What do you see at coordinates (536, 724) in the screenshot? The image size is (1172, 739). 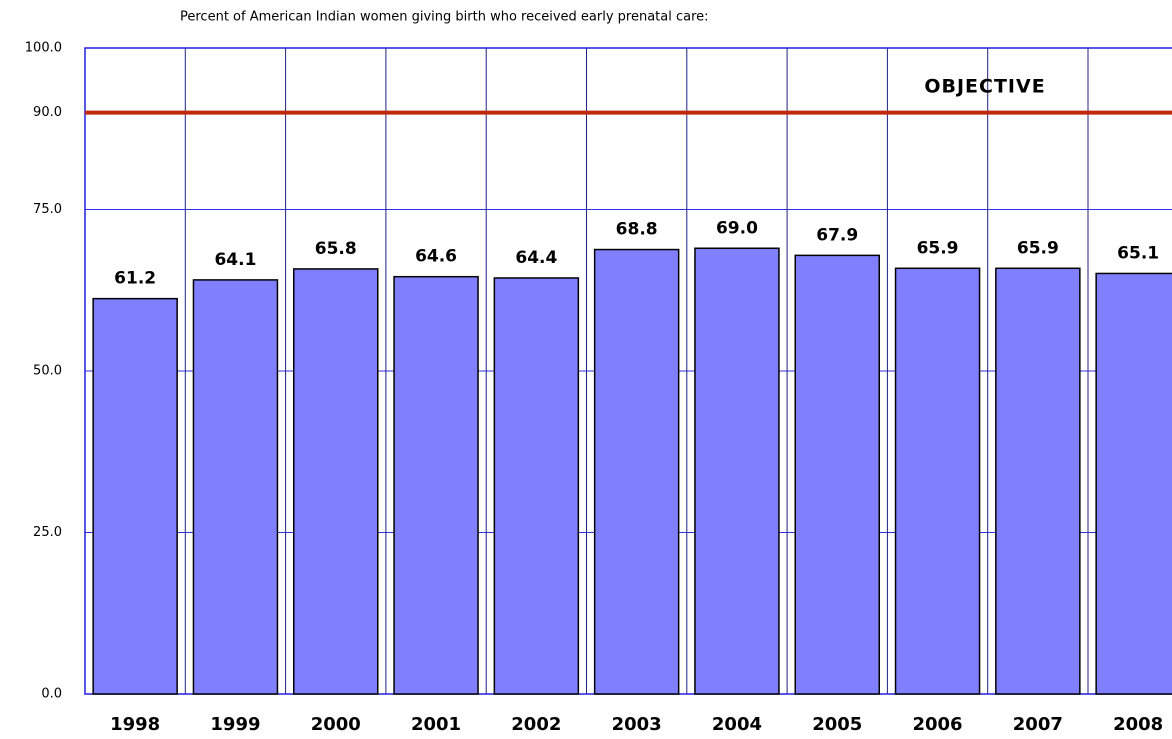 I see `x-tick-label: 2002` at bounding box center [536, 724].